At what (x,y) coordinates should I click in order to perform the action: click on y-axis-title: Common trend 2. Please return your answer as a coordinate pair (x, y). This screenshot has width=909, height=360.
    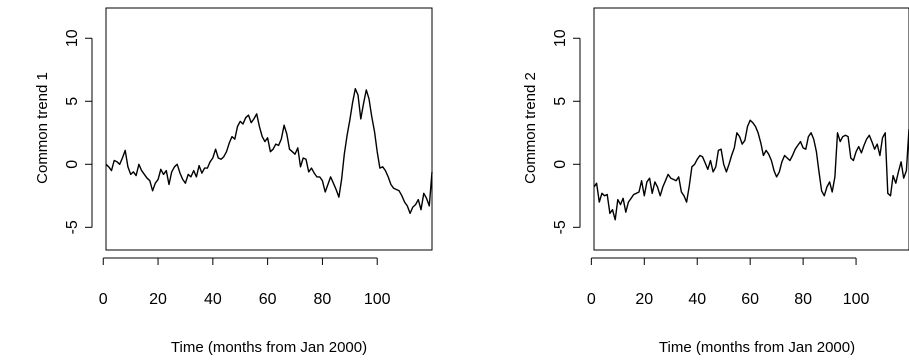
    Looking at the image, I should click on (530, 128).